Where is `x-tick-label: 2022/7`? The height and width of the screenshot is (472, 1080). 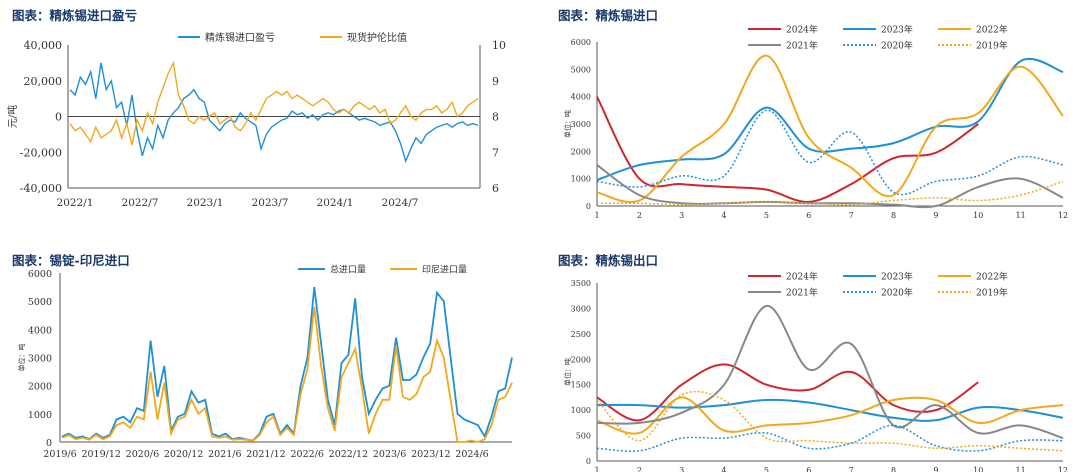 x-tick-label: 2022/7 is located at coordinates (140, 203).